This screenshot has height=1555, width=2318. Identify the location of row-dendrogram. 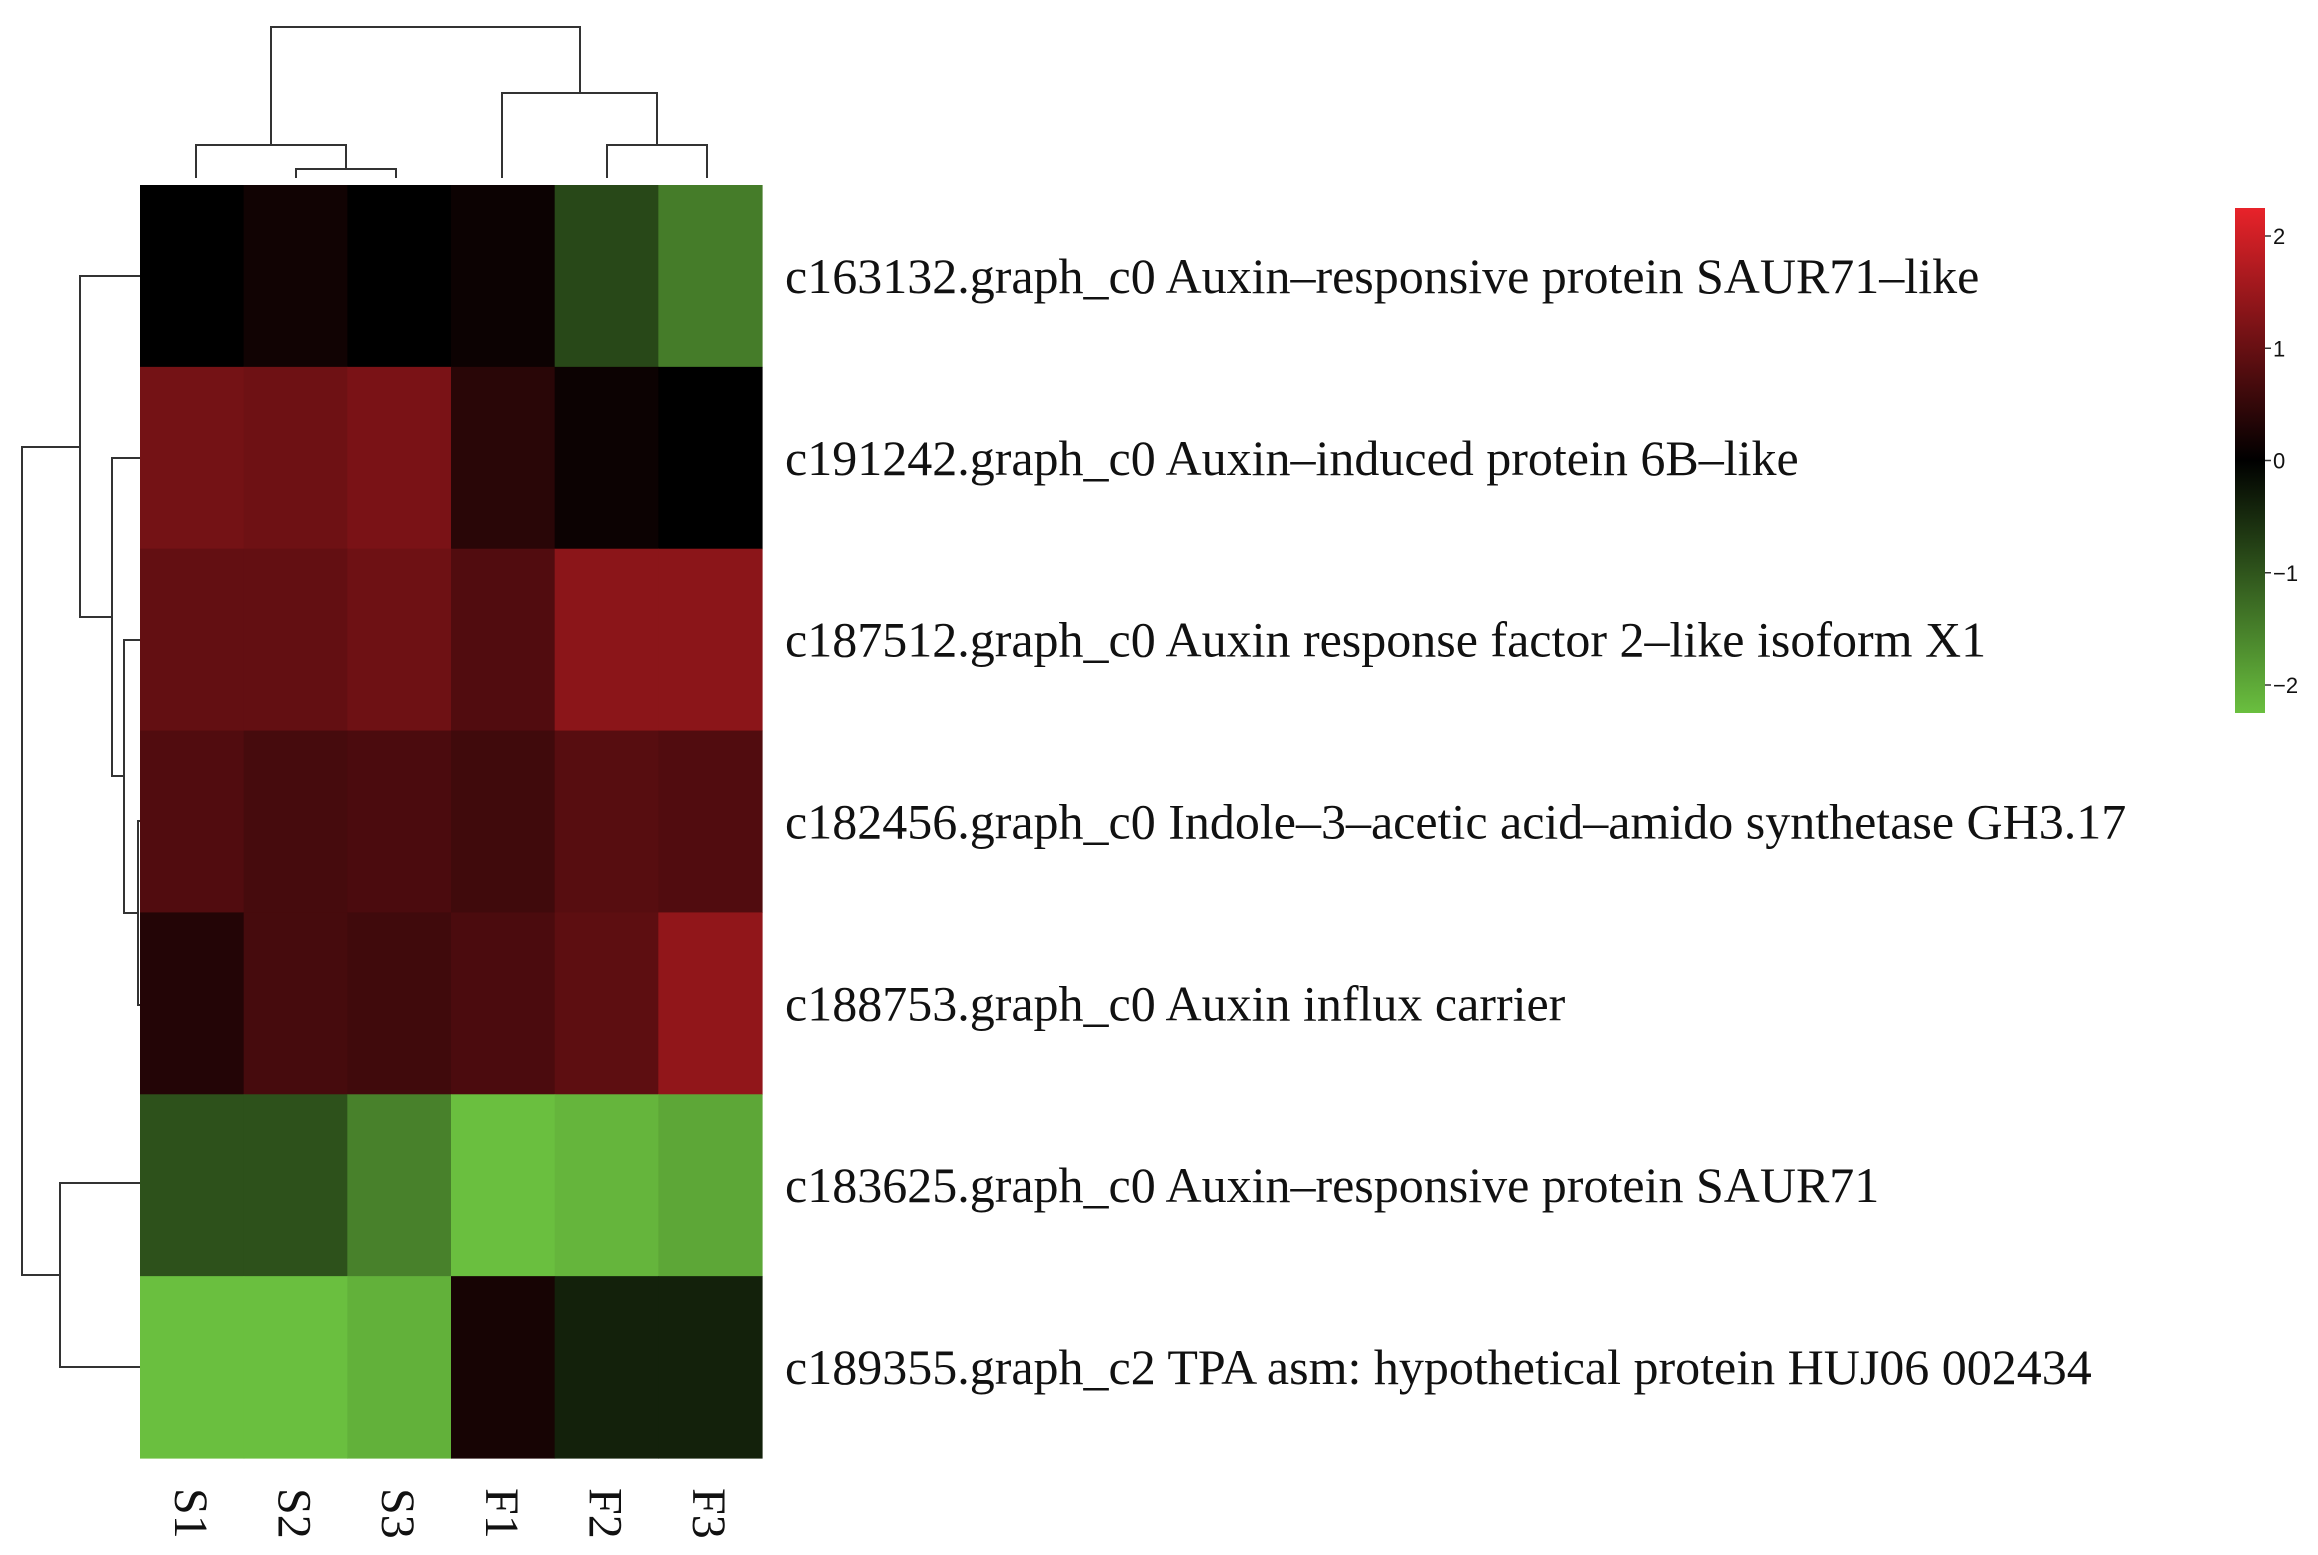
(80, 821).